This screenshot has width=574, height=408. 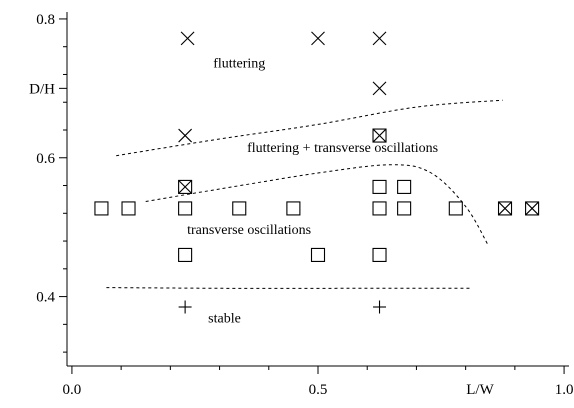 I want to click on x-axis-label: L/W, so click(x=480, y=390).